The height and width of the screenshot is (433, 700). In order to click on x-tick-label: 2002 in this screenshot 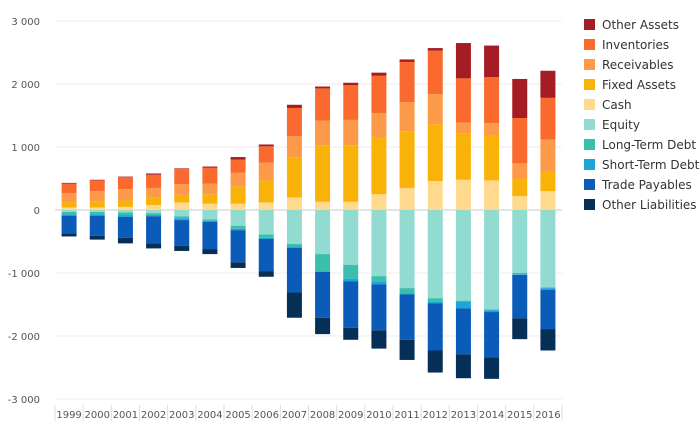, I will do `click(153, 415)`.